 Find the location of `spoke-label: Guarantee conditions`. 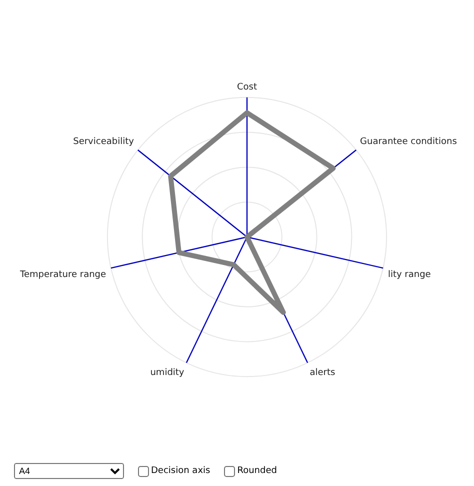

spoke-label: Guarantee conditions is located at coordinates (409, 141).